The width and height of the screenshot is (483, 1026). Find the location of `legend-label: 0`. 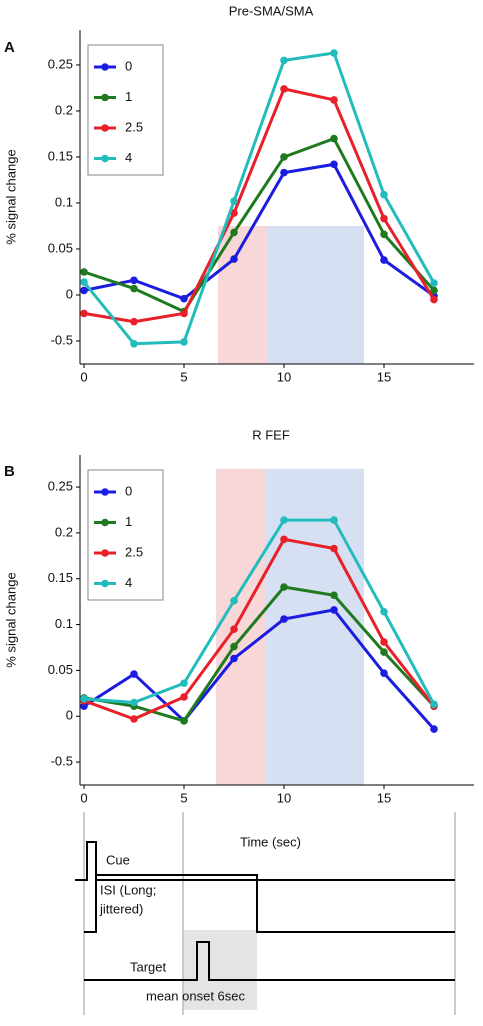

legend-label: 0 is located at coordinates (128, 65).